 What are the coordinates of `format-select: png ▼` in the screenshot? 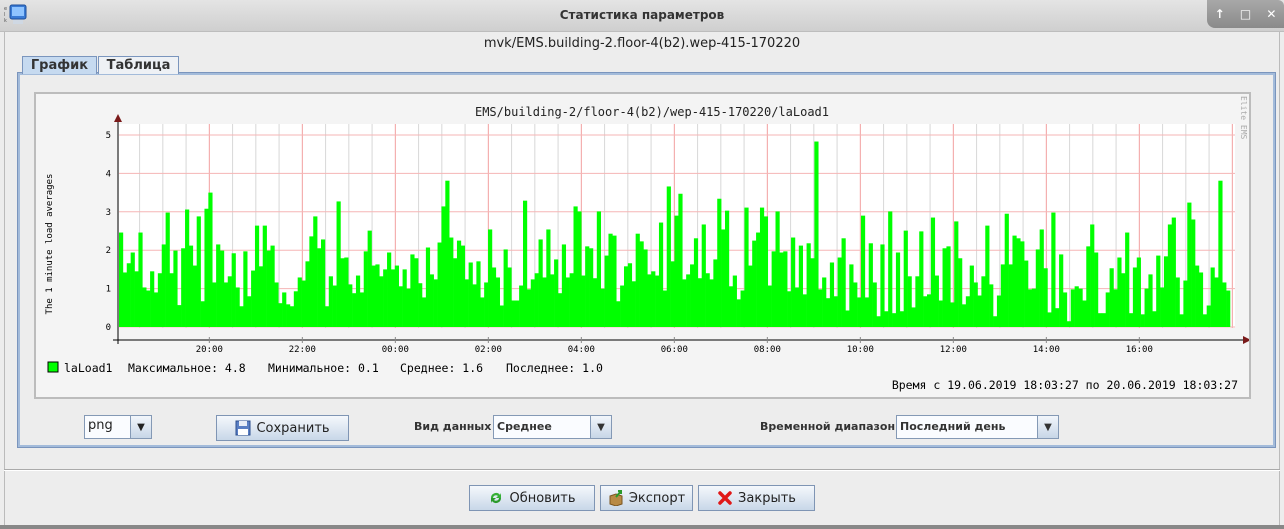 It's located at (118, 427).